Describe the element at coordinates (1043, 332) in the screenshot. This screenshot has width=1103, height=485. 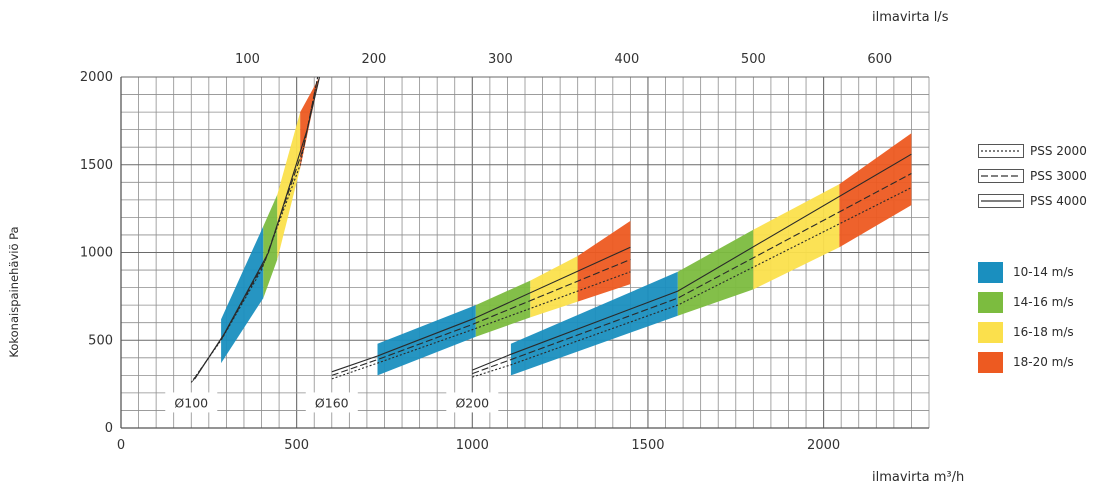
I see `legend-label: 16-18 m/s` at that location.